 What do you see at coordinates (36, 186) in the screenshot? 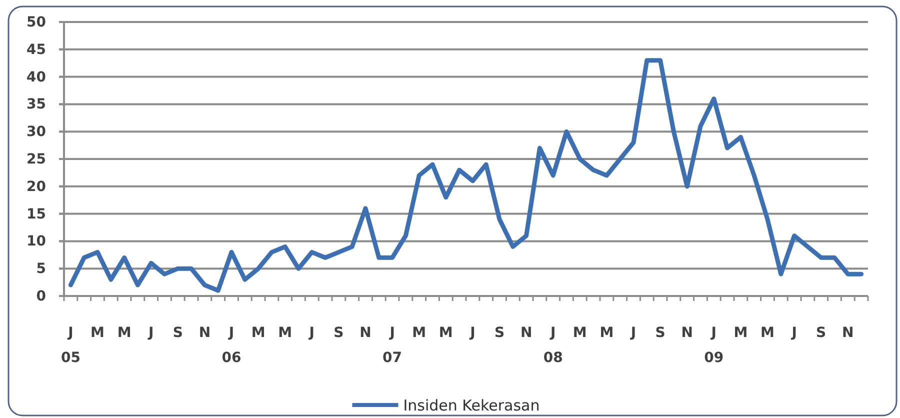
I see `y-tick-label: 20` at bounding box center [36, 186].